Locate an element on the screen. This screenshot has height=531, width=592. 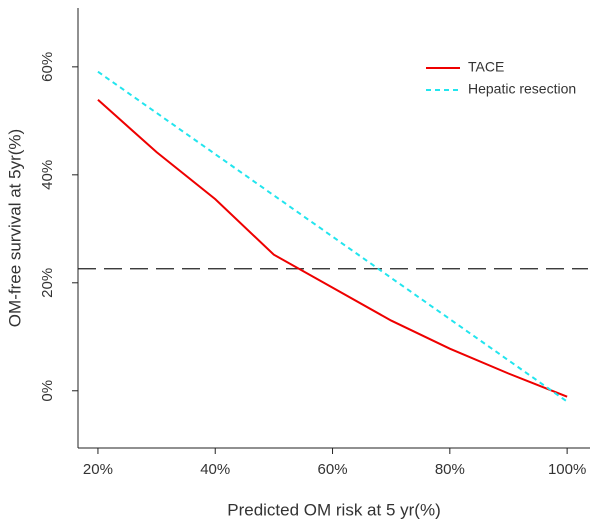
y-tick-label: 40% is located at coordinates (47, 175).